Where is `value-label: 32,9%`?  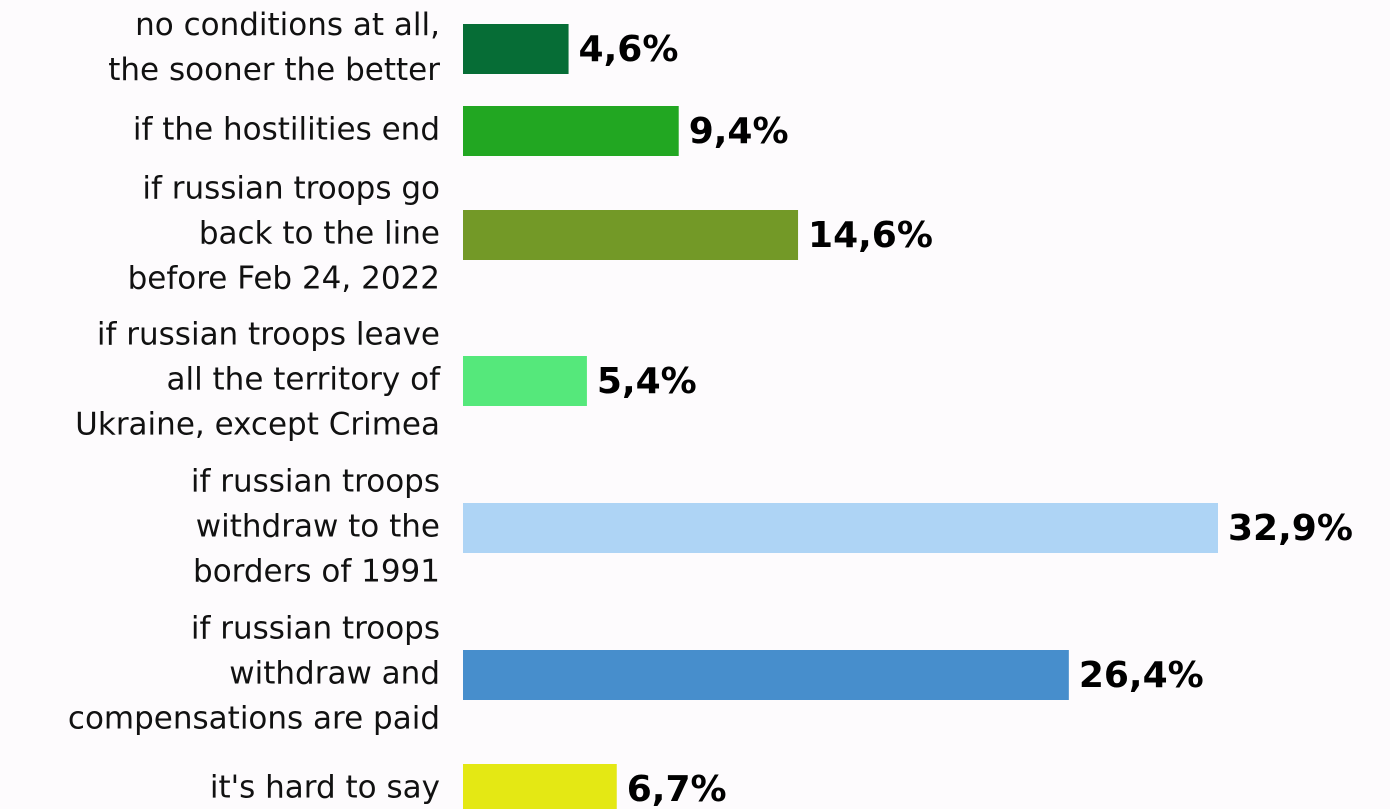
value-label: 32,9% is located at coordinates (1290, 528).